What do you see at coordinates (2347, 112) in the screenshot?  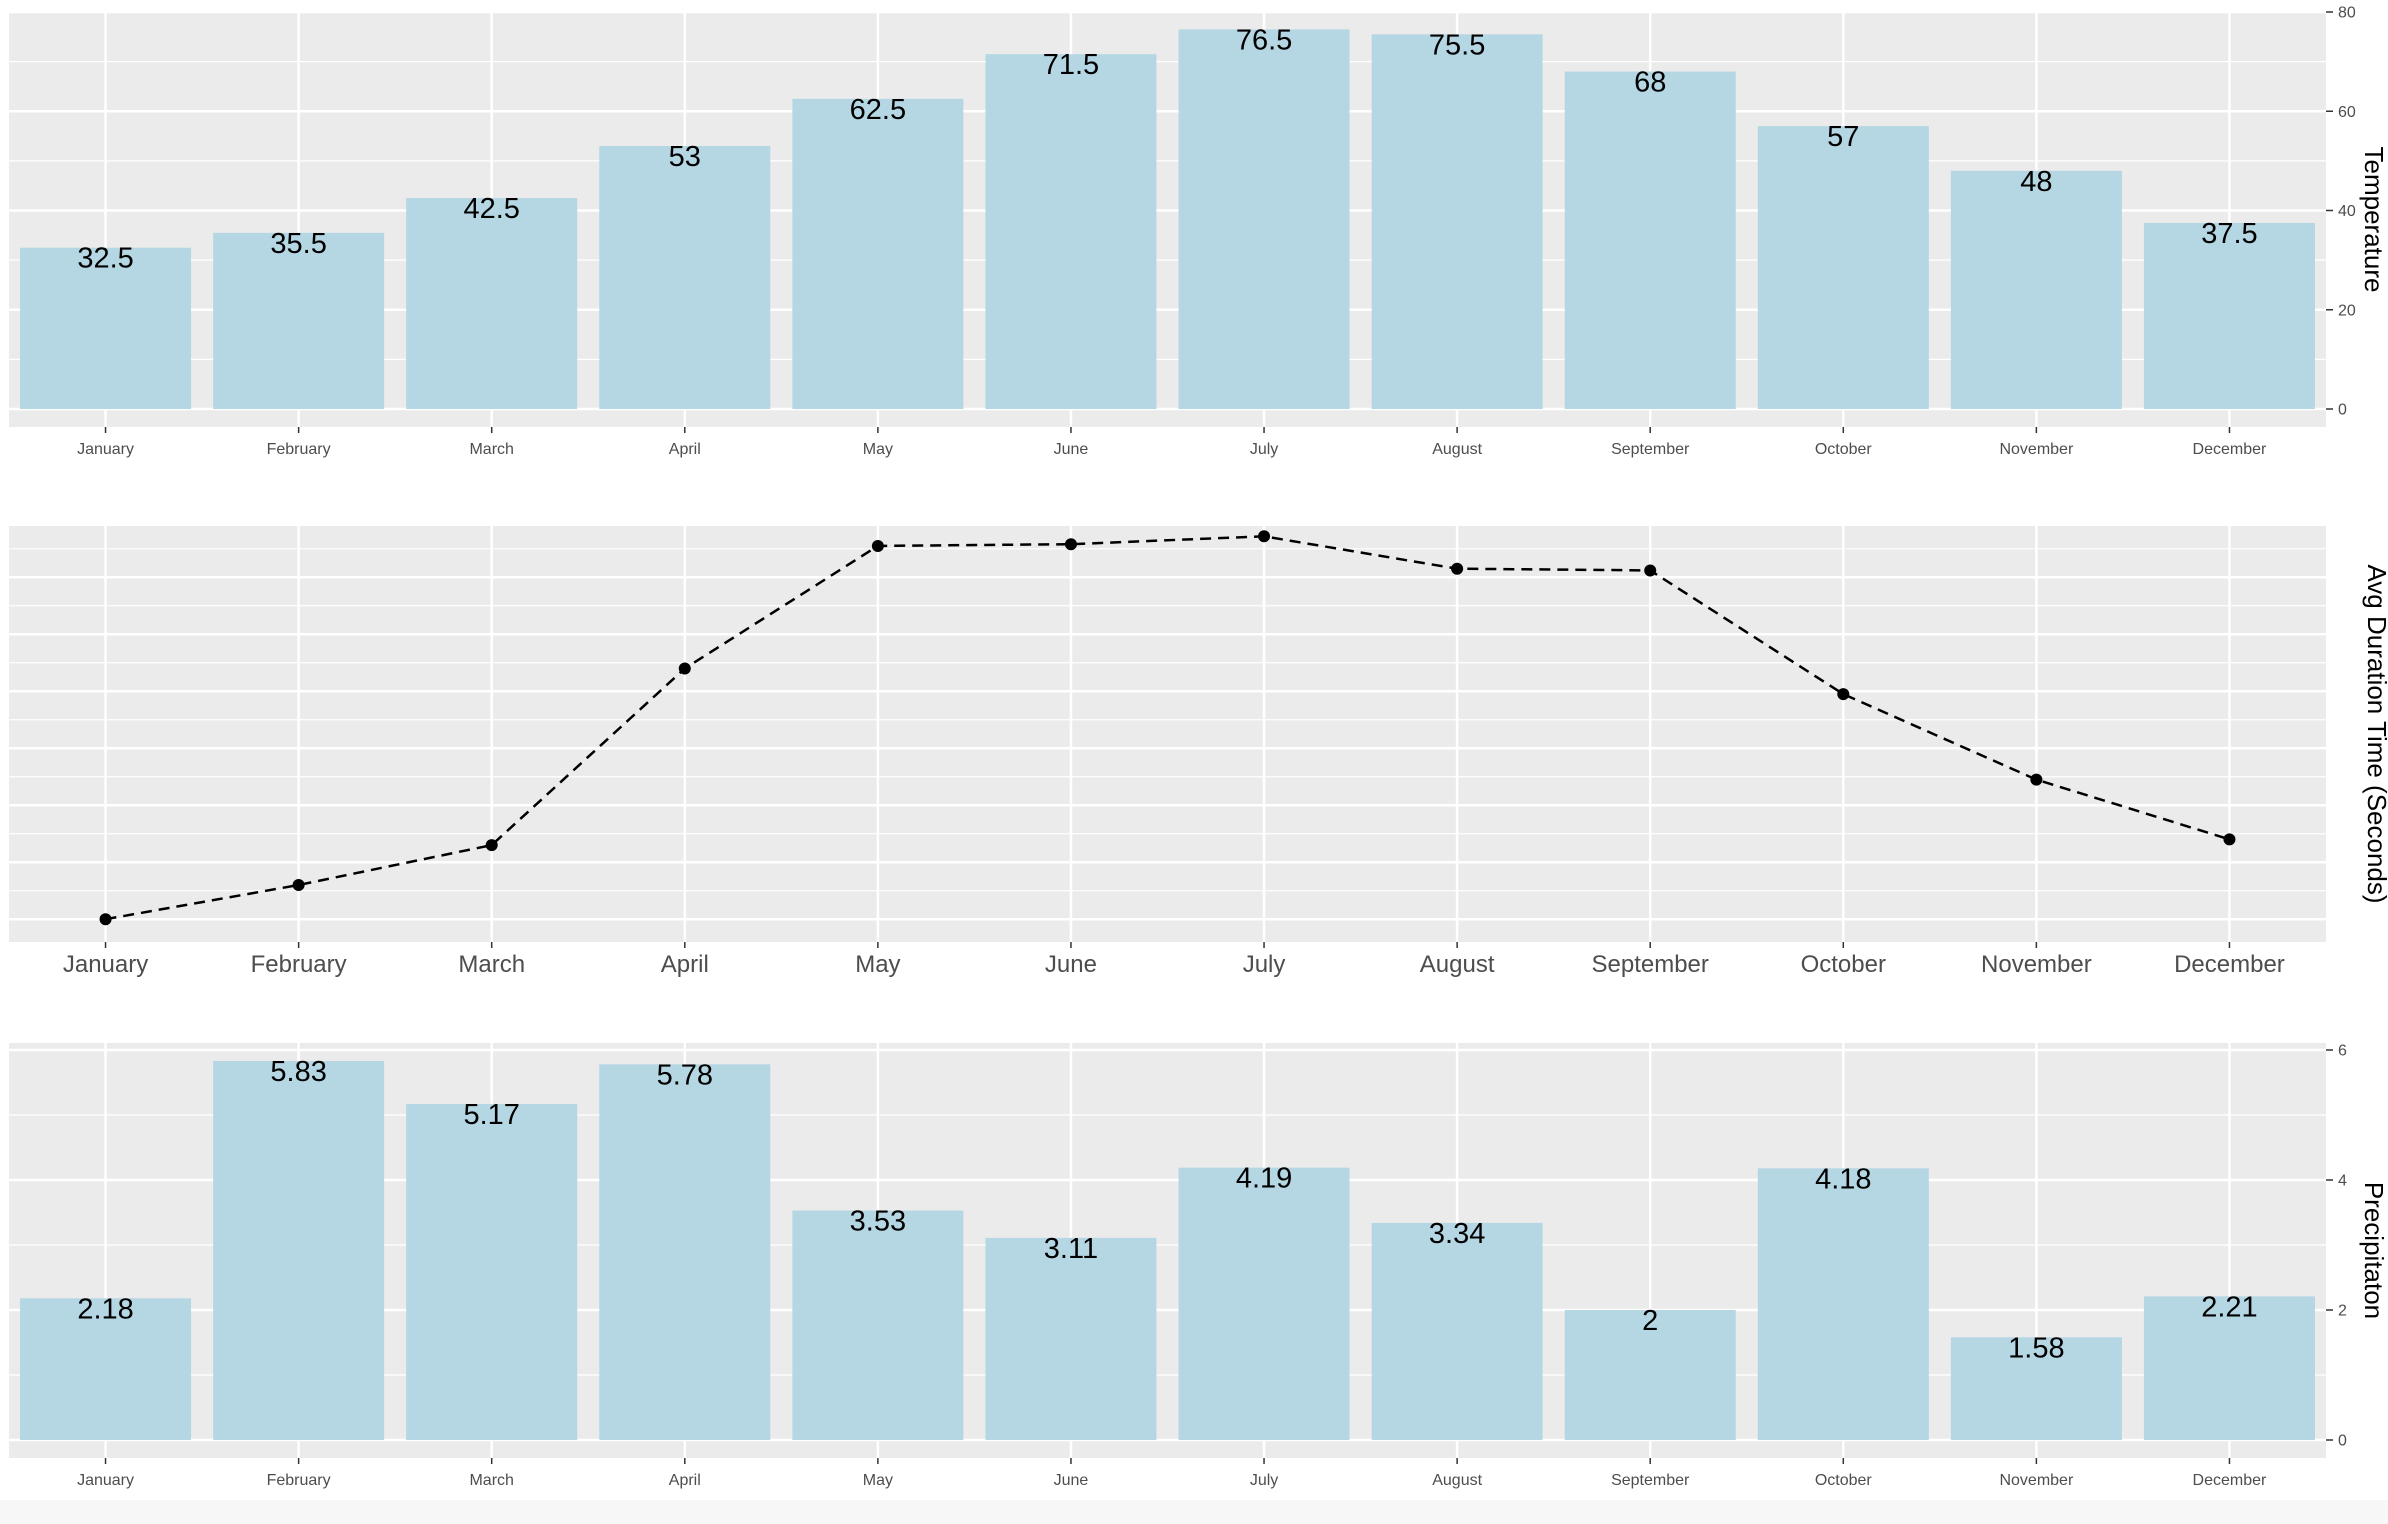 I see `y-tick-label: 60` at bounding box center [2347, 112].